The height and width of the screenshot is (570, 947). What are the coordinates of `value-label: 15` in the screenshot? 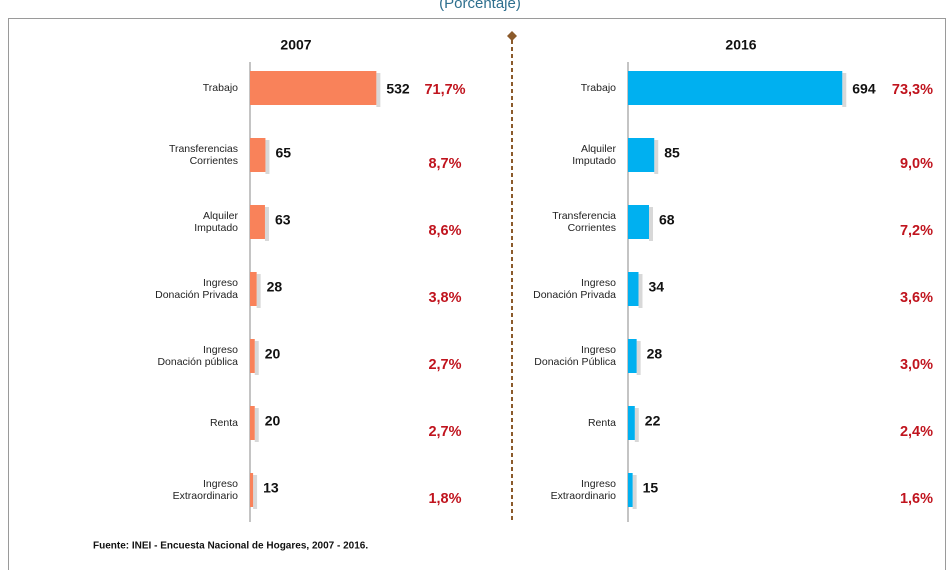 It's located at (651, 488).